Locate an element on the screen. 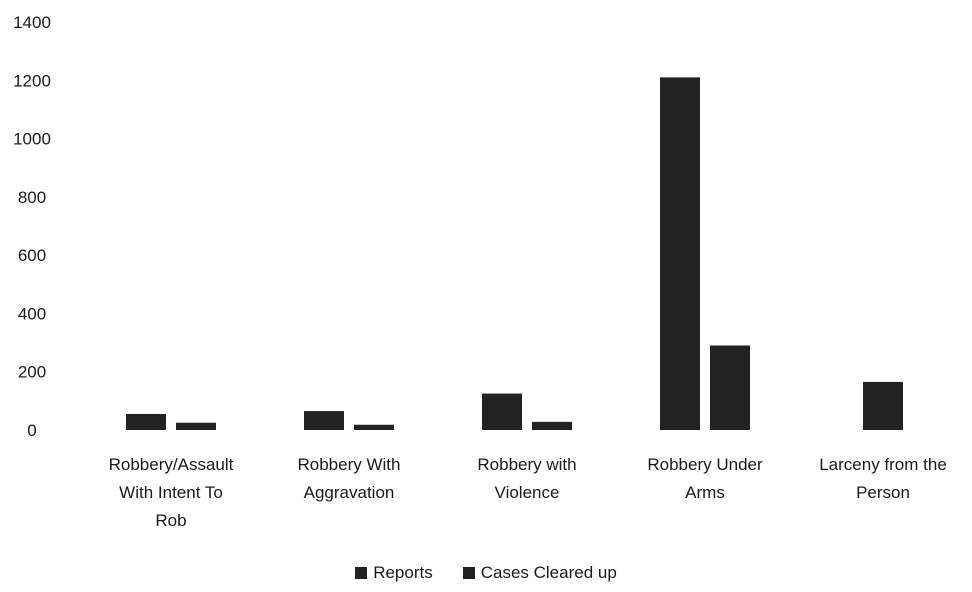 This screenshot has width=972, height=592. x-category-label-line: Robbery With is located at coordinates (349, 464).